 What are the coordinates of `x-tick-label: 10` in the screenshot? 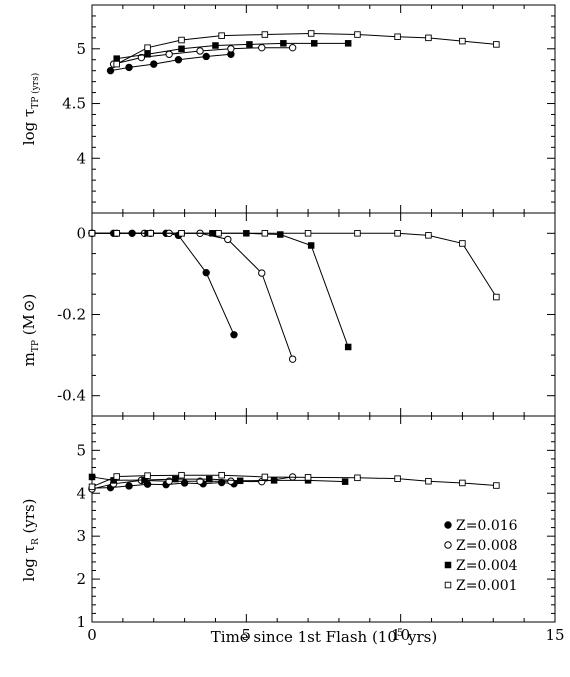 It's located at (400, 635).